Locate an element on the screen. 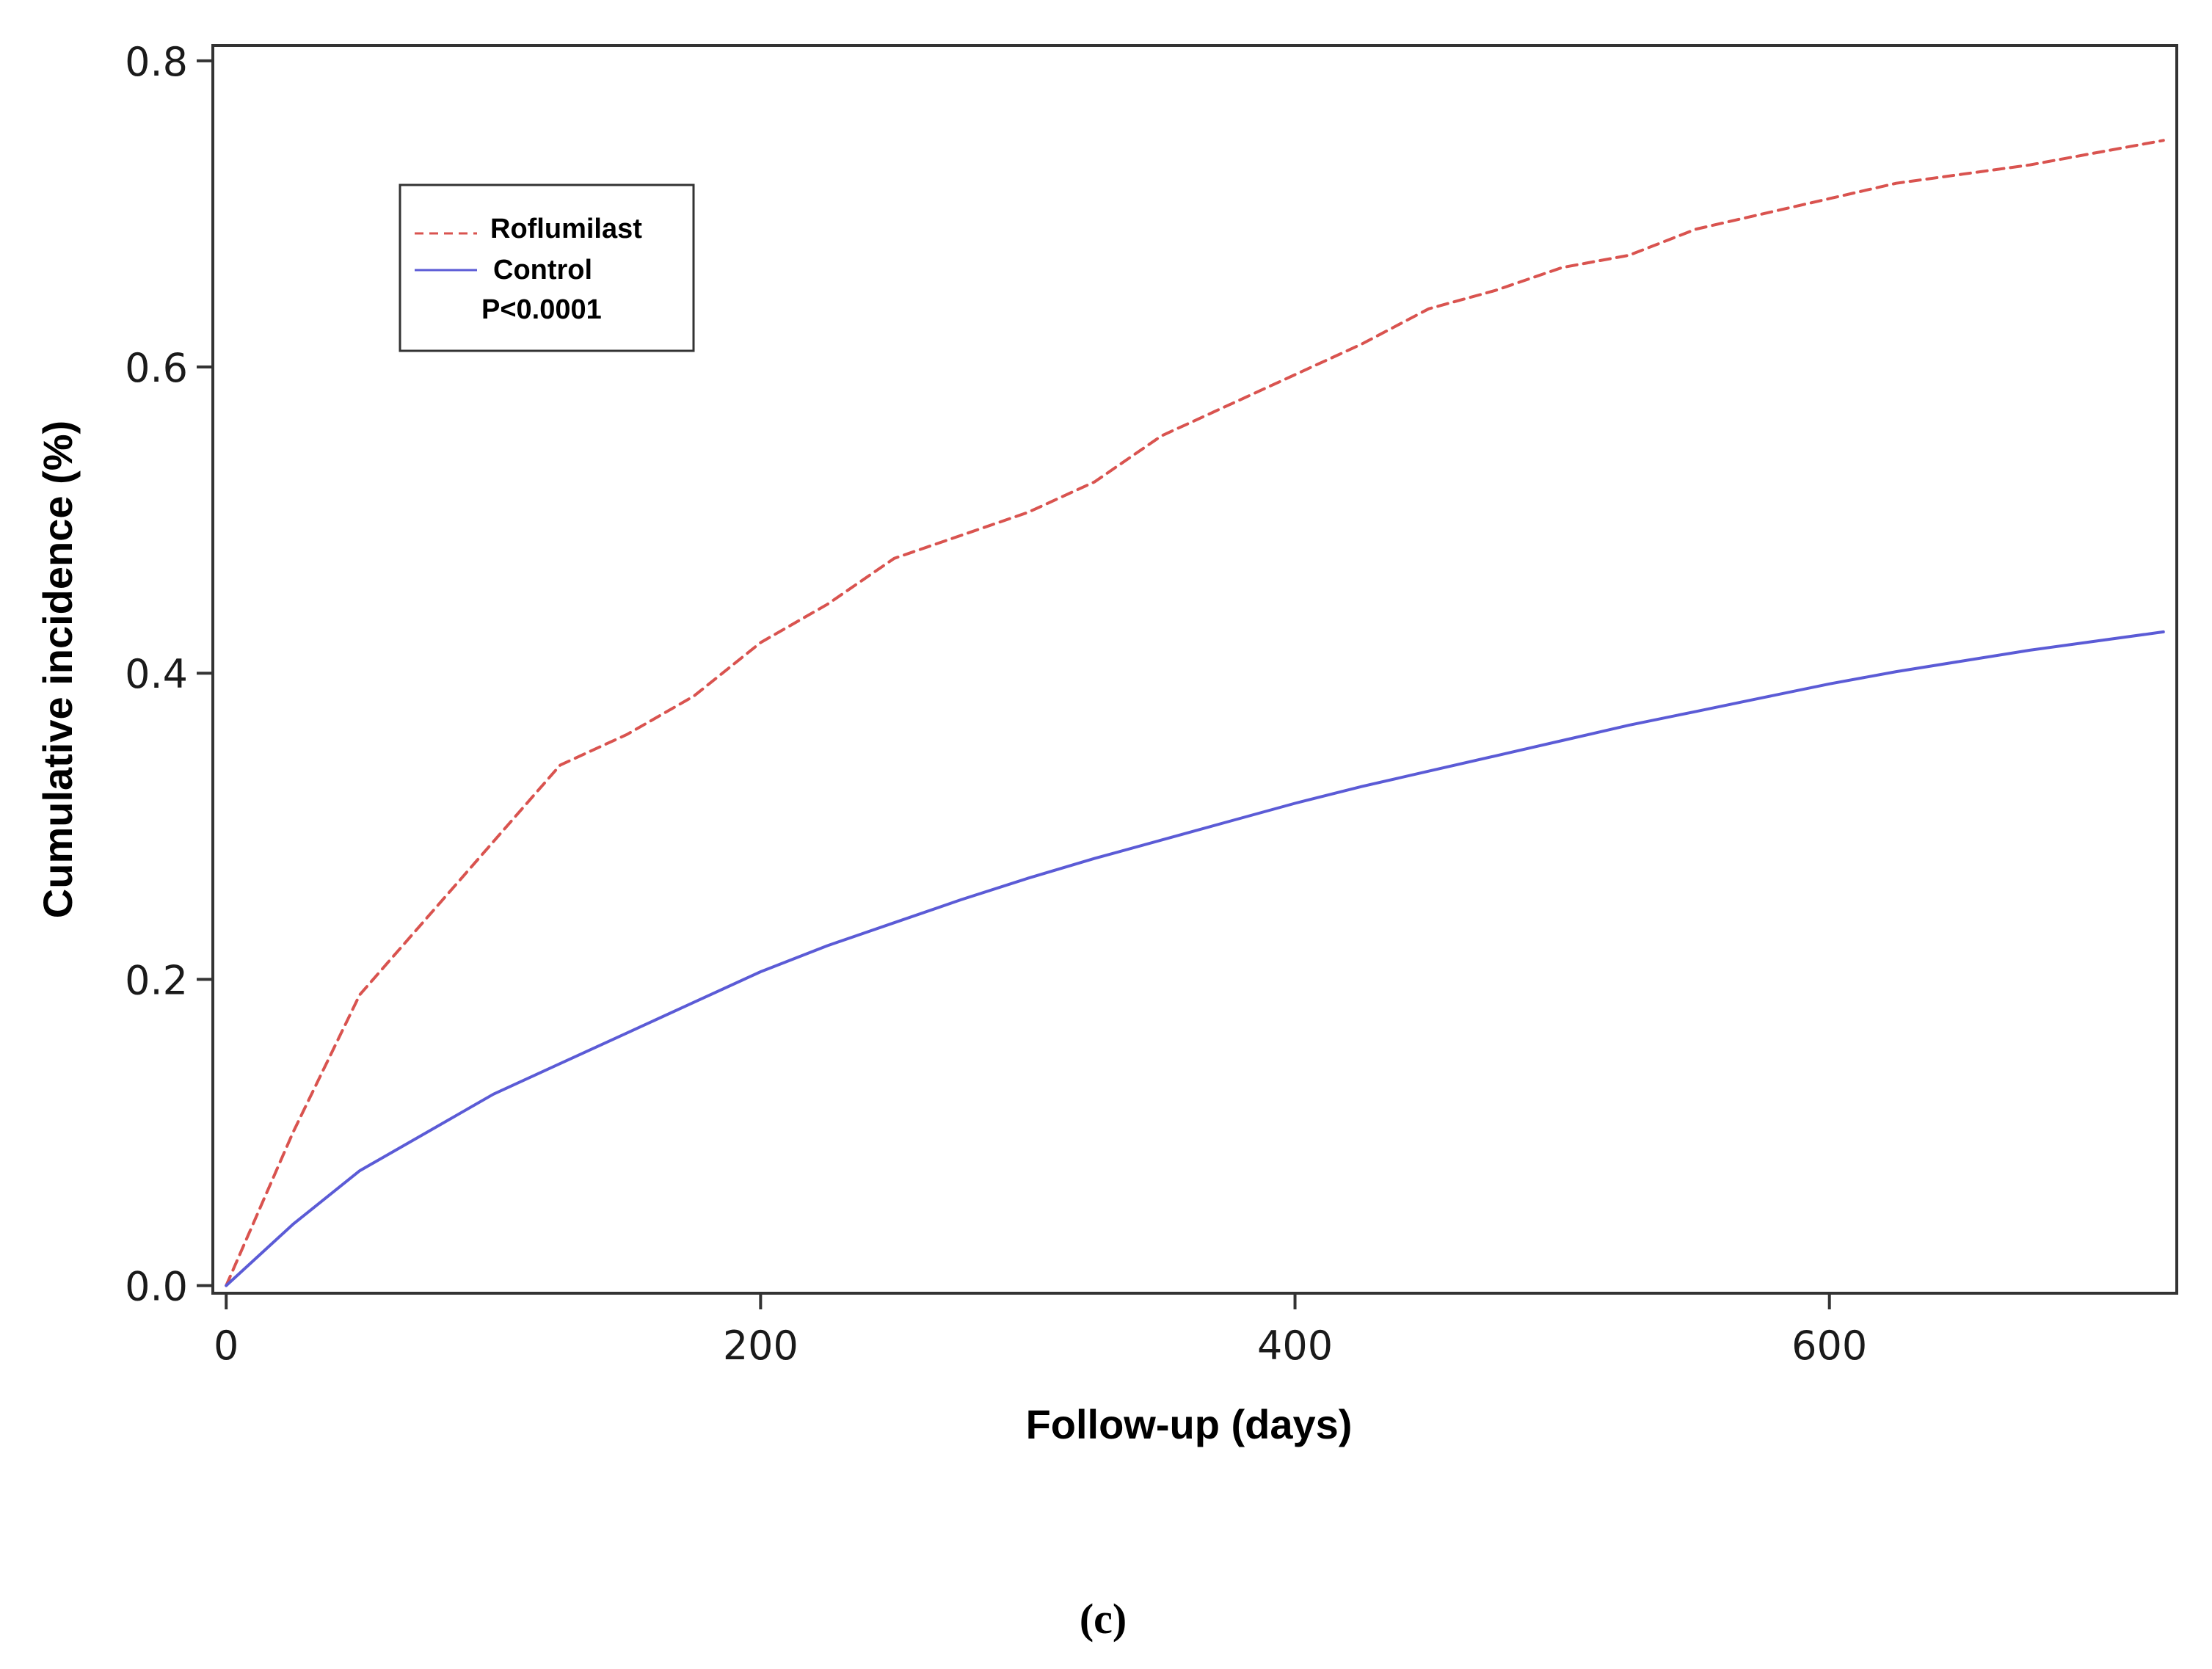 The width and height of the screenshot is (2212, 1669). y-tick-label-0.4: 0.4 is located at coordinates (156, 674).